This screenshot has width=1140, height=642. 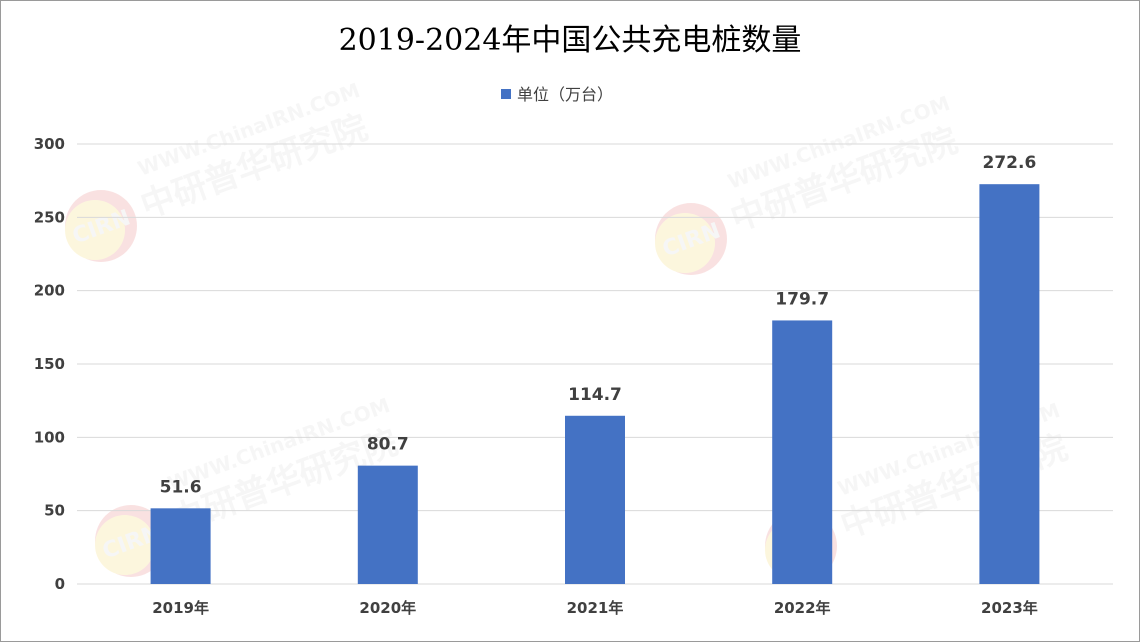 I want to click on y-tick-label: 0, so click(x=60, y=584).